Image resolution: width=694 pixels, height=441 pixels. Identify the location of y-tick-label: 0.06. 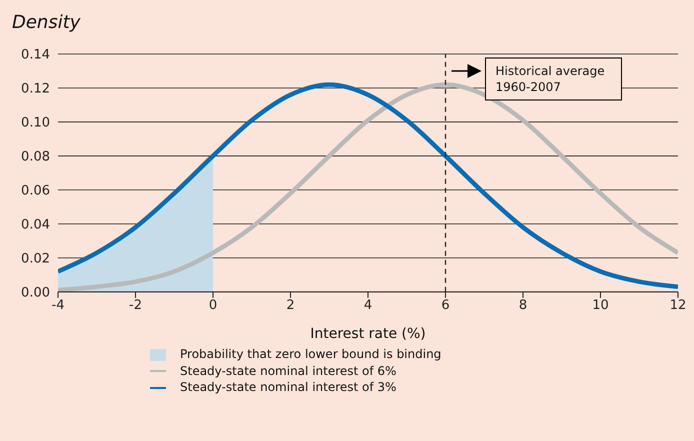
(35, 191).